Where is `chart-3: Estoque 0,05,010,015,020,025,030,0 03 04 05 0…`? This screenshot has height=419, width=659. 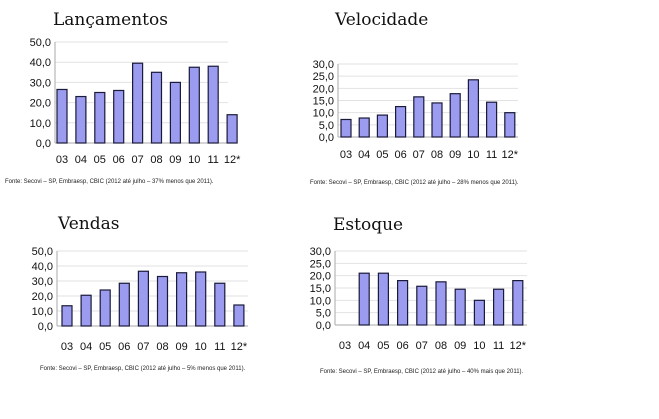
chart-3: Estoque 0,05,010,015,020,025,030,0 03 04 05 0… is located at coordinates (418, 295).